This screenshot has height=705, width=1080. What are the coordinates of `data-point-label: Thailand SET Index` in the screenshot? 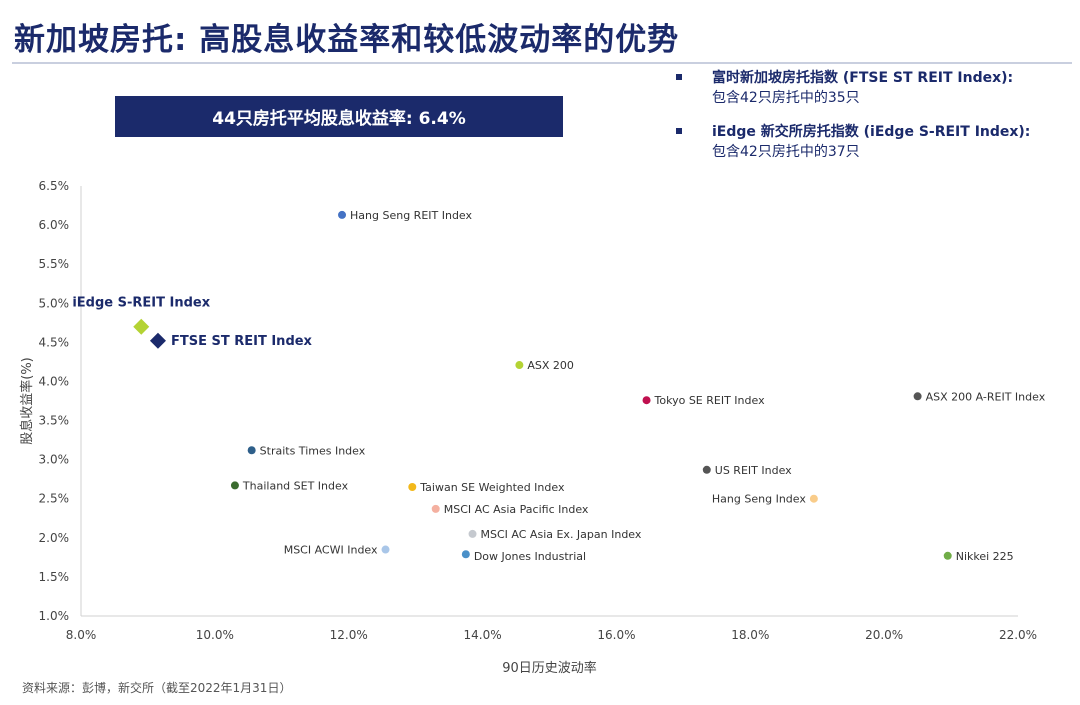 It's located at (295, 485).